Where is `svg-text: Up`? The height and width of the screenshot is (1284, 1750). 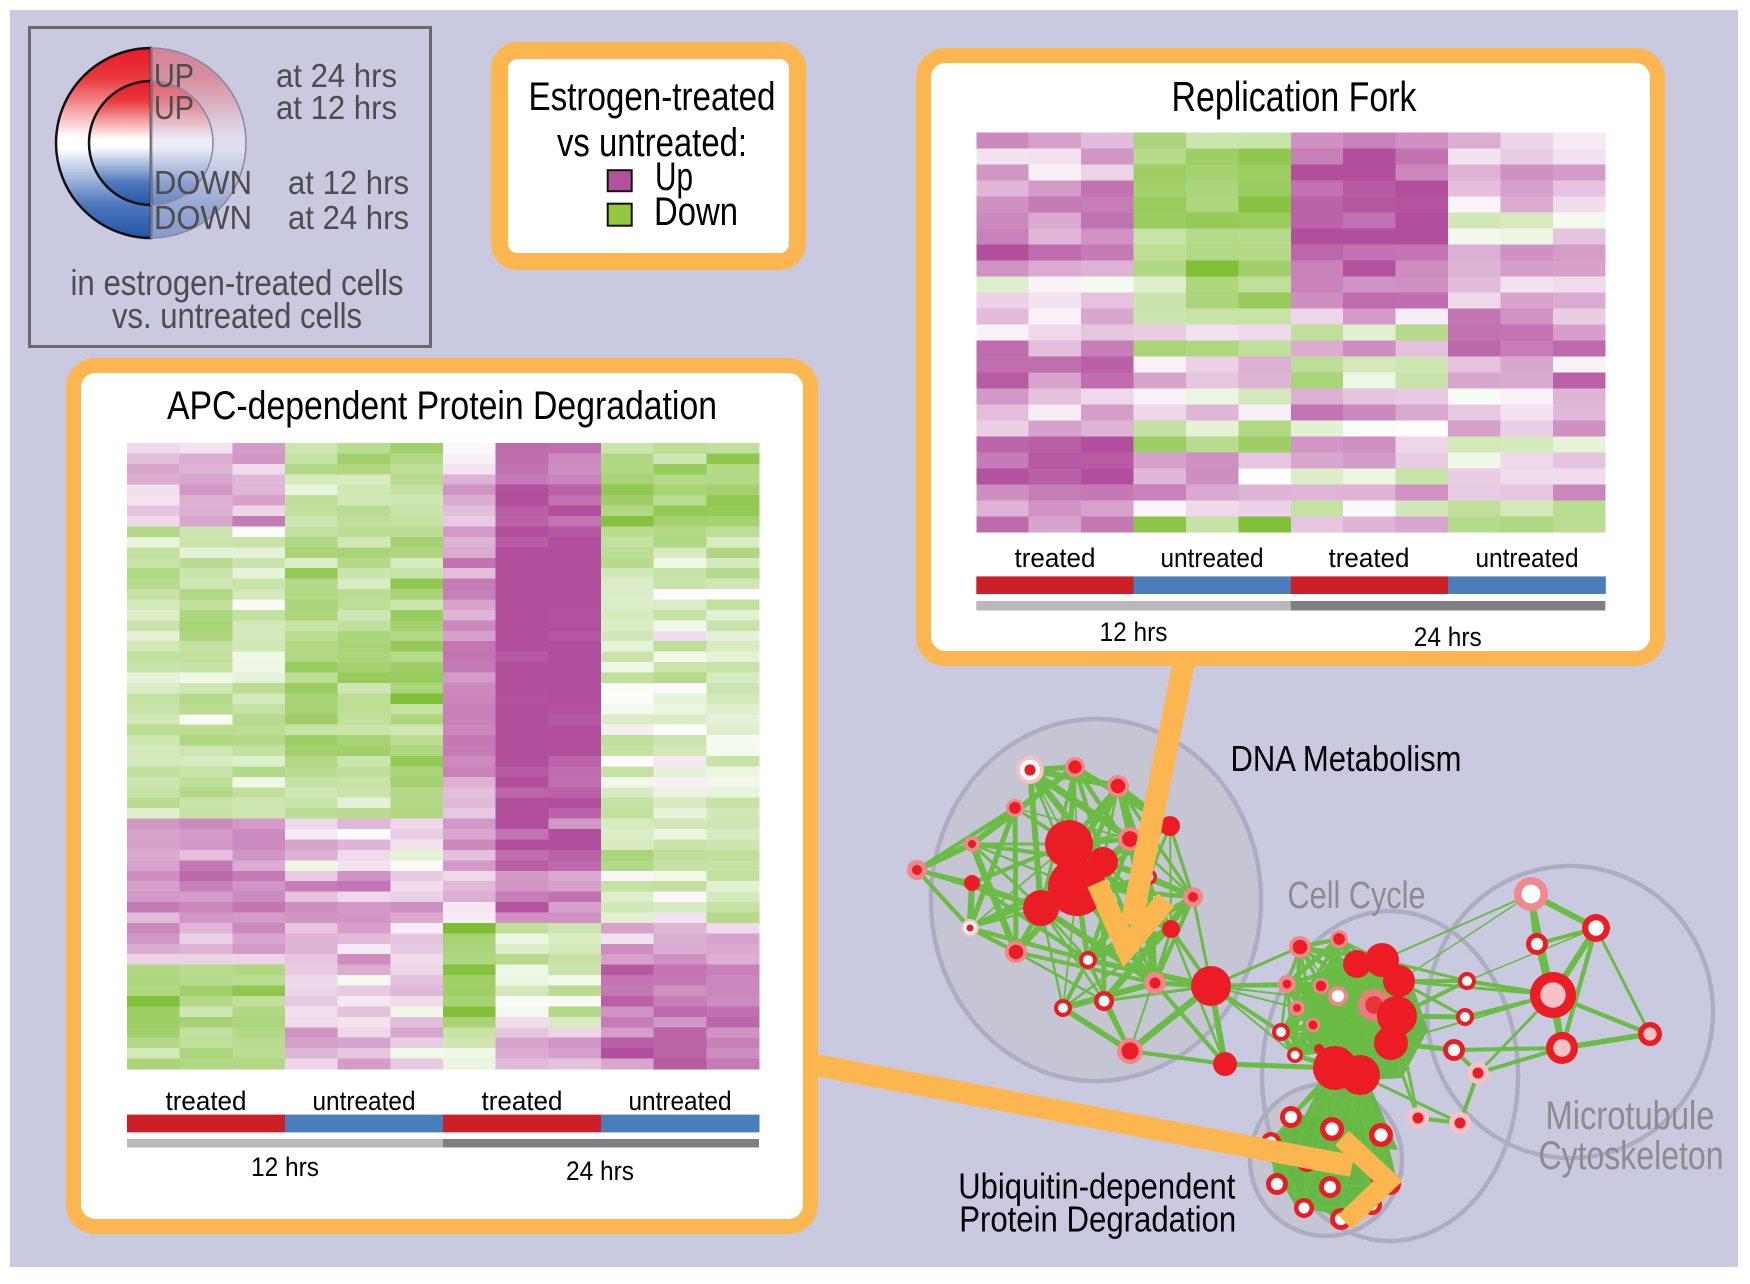
svg-text: Up is located at coordinates (674, 177).